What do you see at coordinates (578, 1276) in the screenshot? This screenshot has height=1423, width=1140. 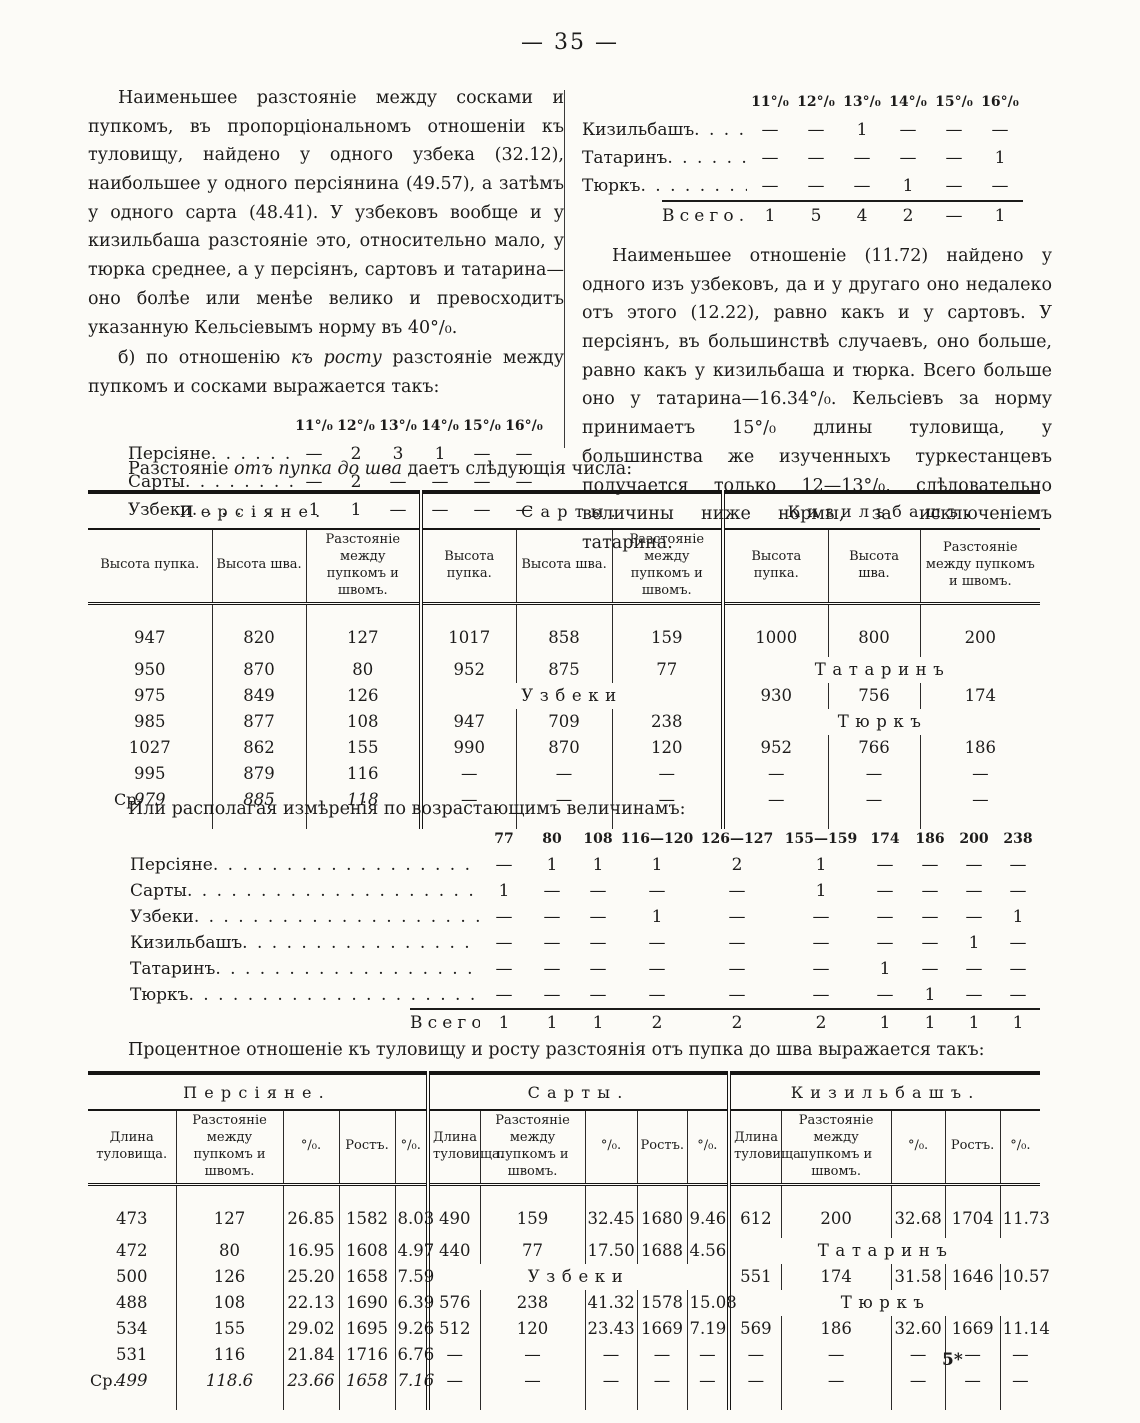 I see `ethnic-span-label: Узбеки` at bounding box center [578, 1276].